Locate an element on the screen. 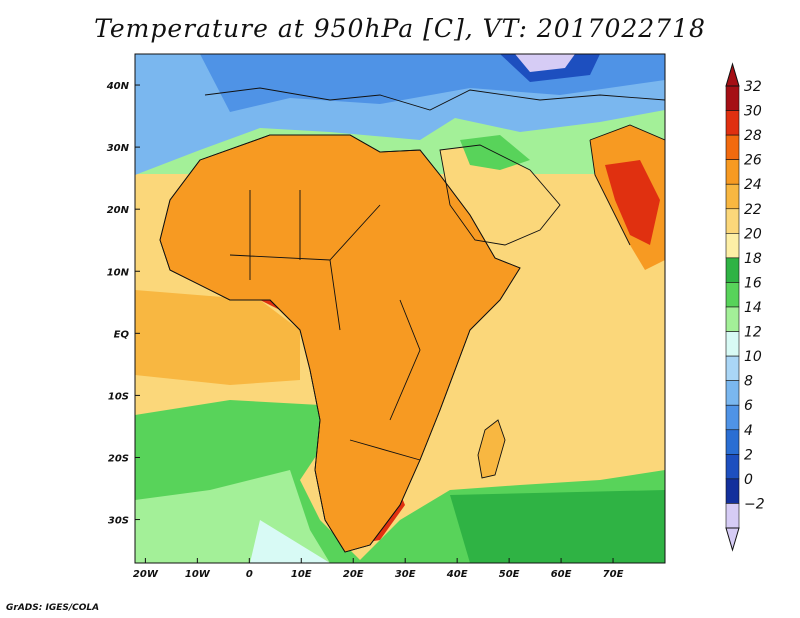  lon-tick-label: 30E is located at coordinates (405, 574).